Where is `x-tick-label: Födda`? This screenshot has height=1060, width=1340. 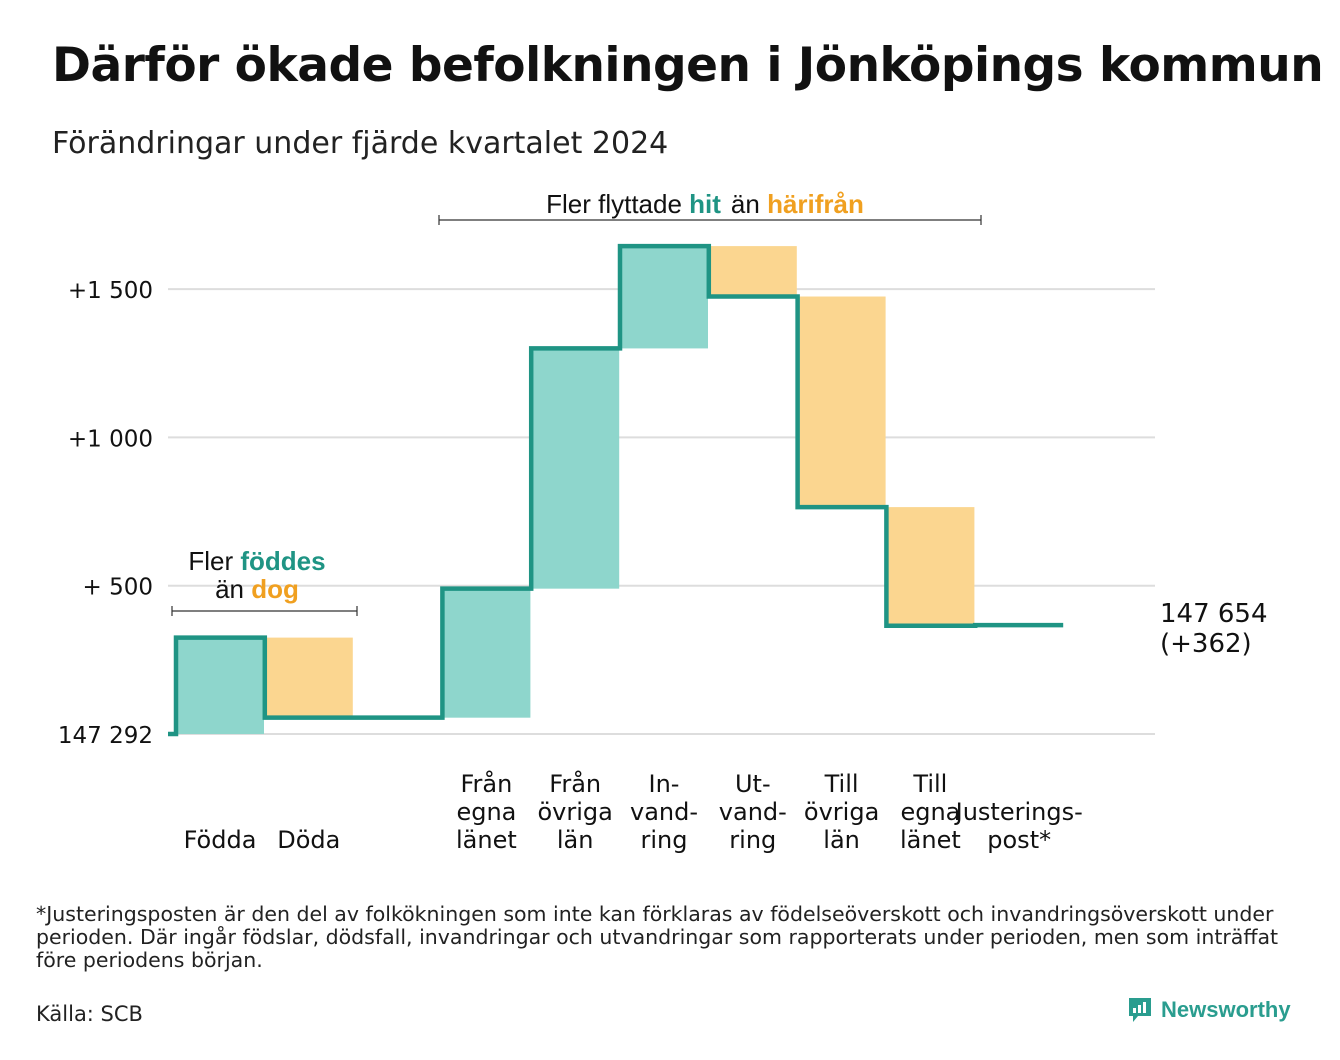 x-tick-label: Födda is located at coordinates (220, 840).